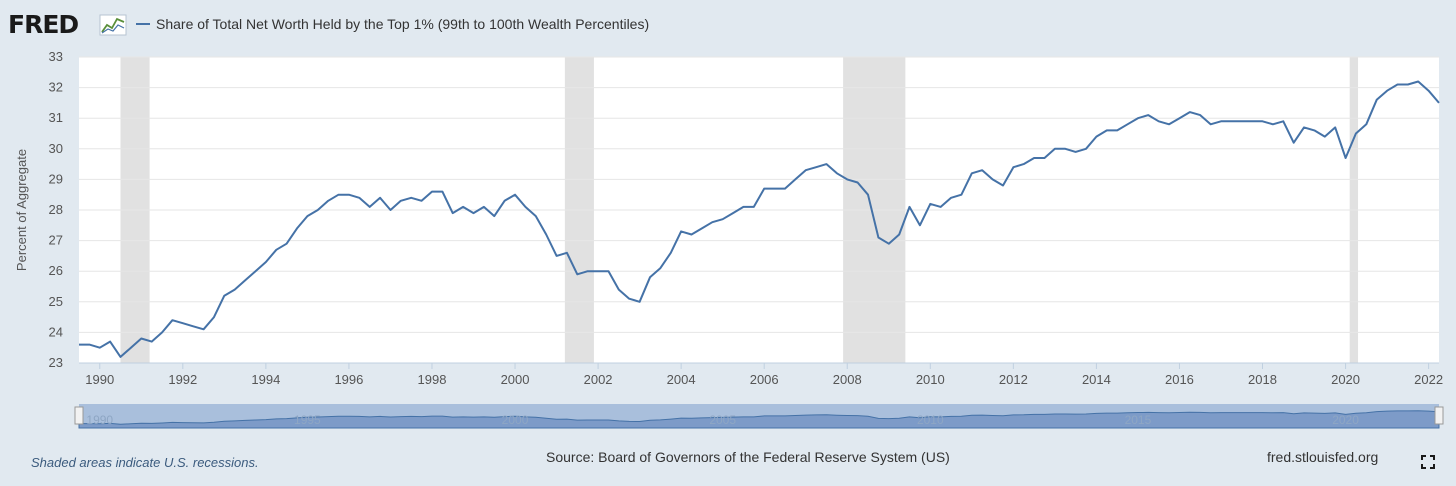 This screenshot has width=1456, height=486. I want to click on navigator-handle-left, so click(79, 415).